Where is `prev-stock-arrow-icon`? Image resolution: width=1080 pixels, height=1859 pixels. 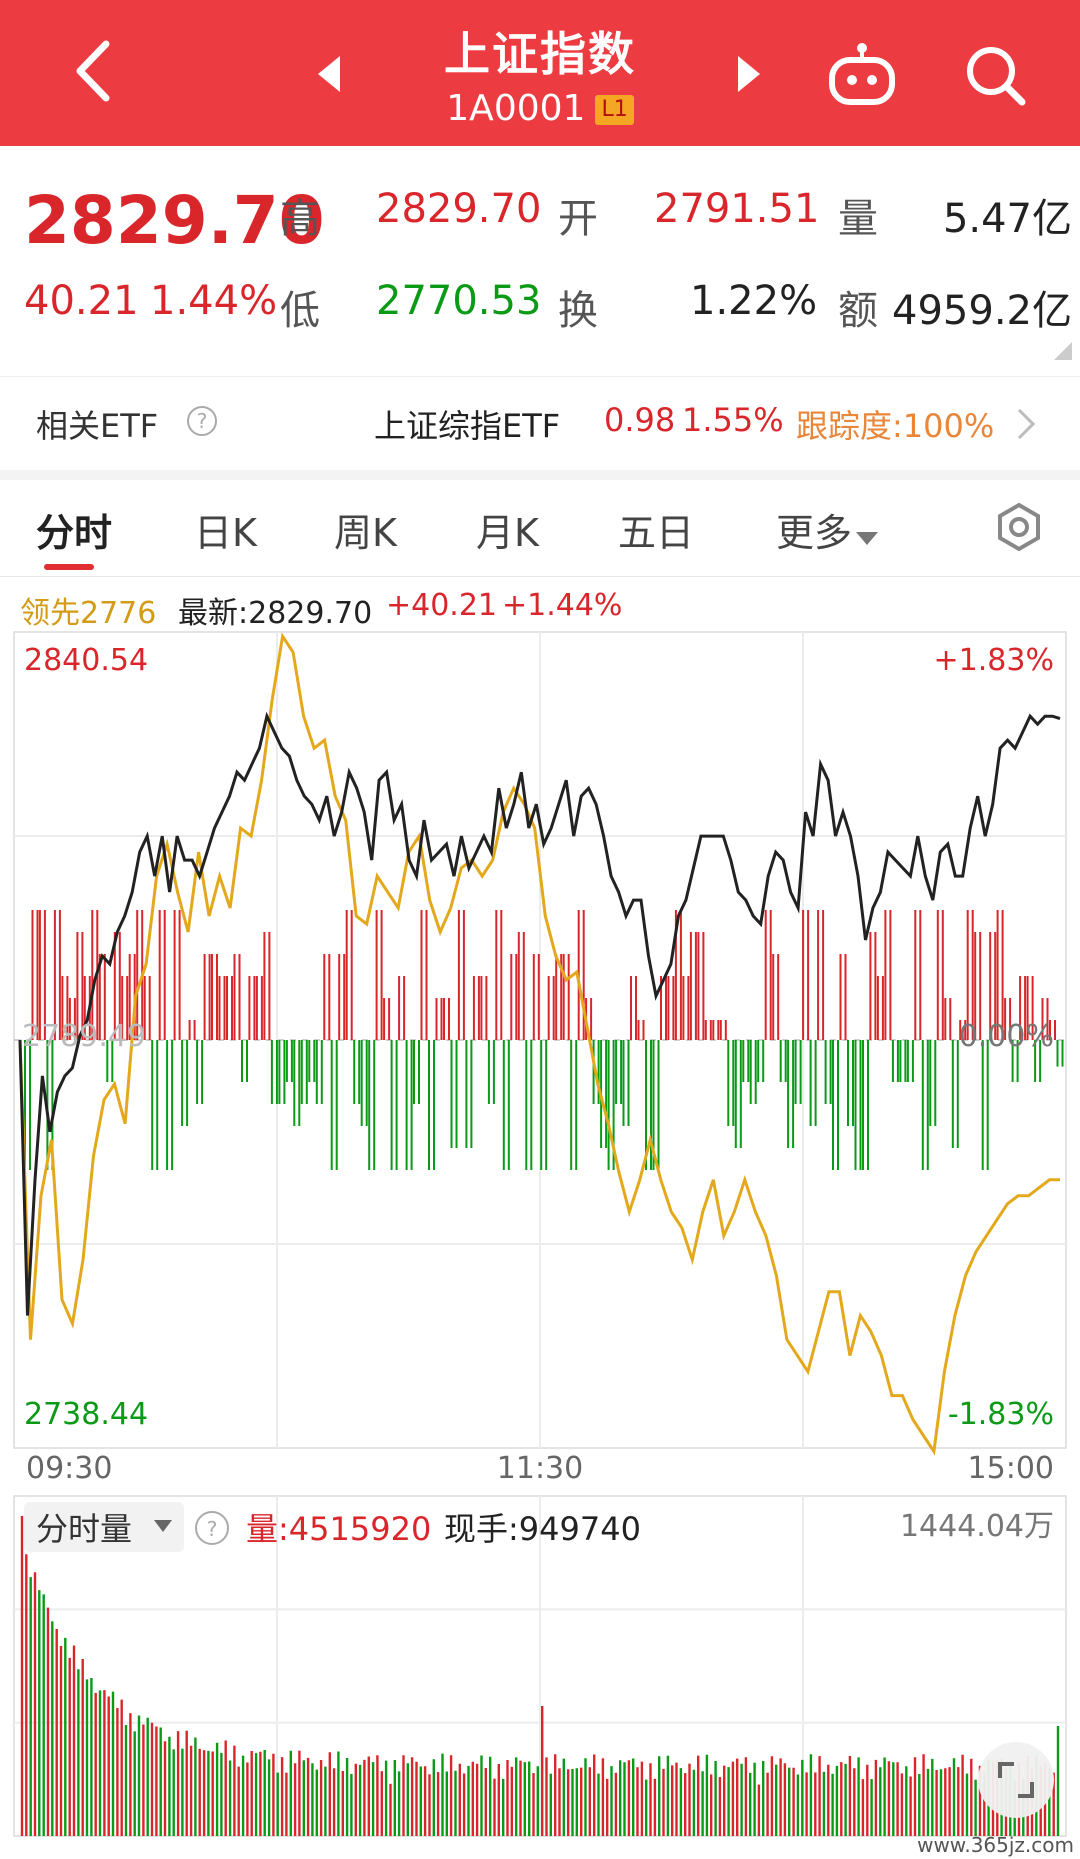
prev-stock-arrow-icon is located at coordinates (330, 74).